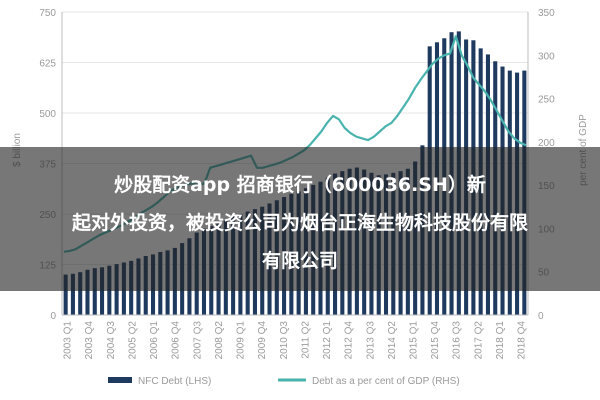 Image resolution: width=600 pixels, height=400 pixels. Describe the element at coordinates (53, 316) in the screenshot. I see `left-tick-label: 0` at that location.